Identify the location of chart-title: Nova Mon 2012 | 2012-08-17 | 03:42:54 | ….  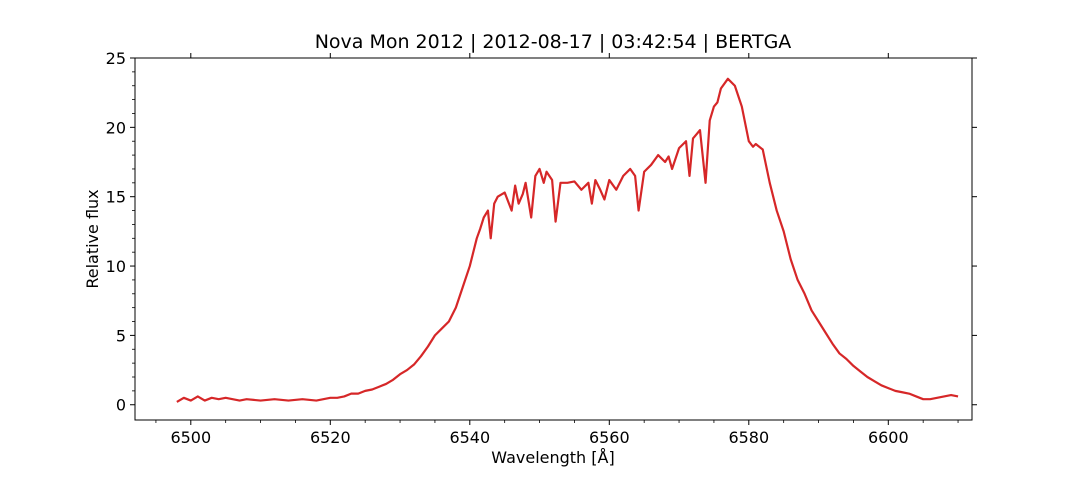
(553, 42).